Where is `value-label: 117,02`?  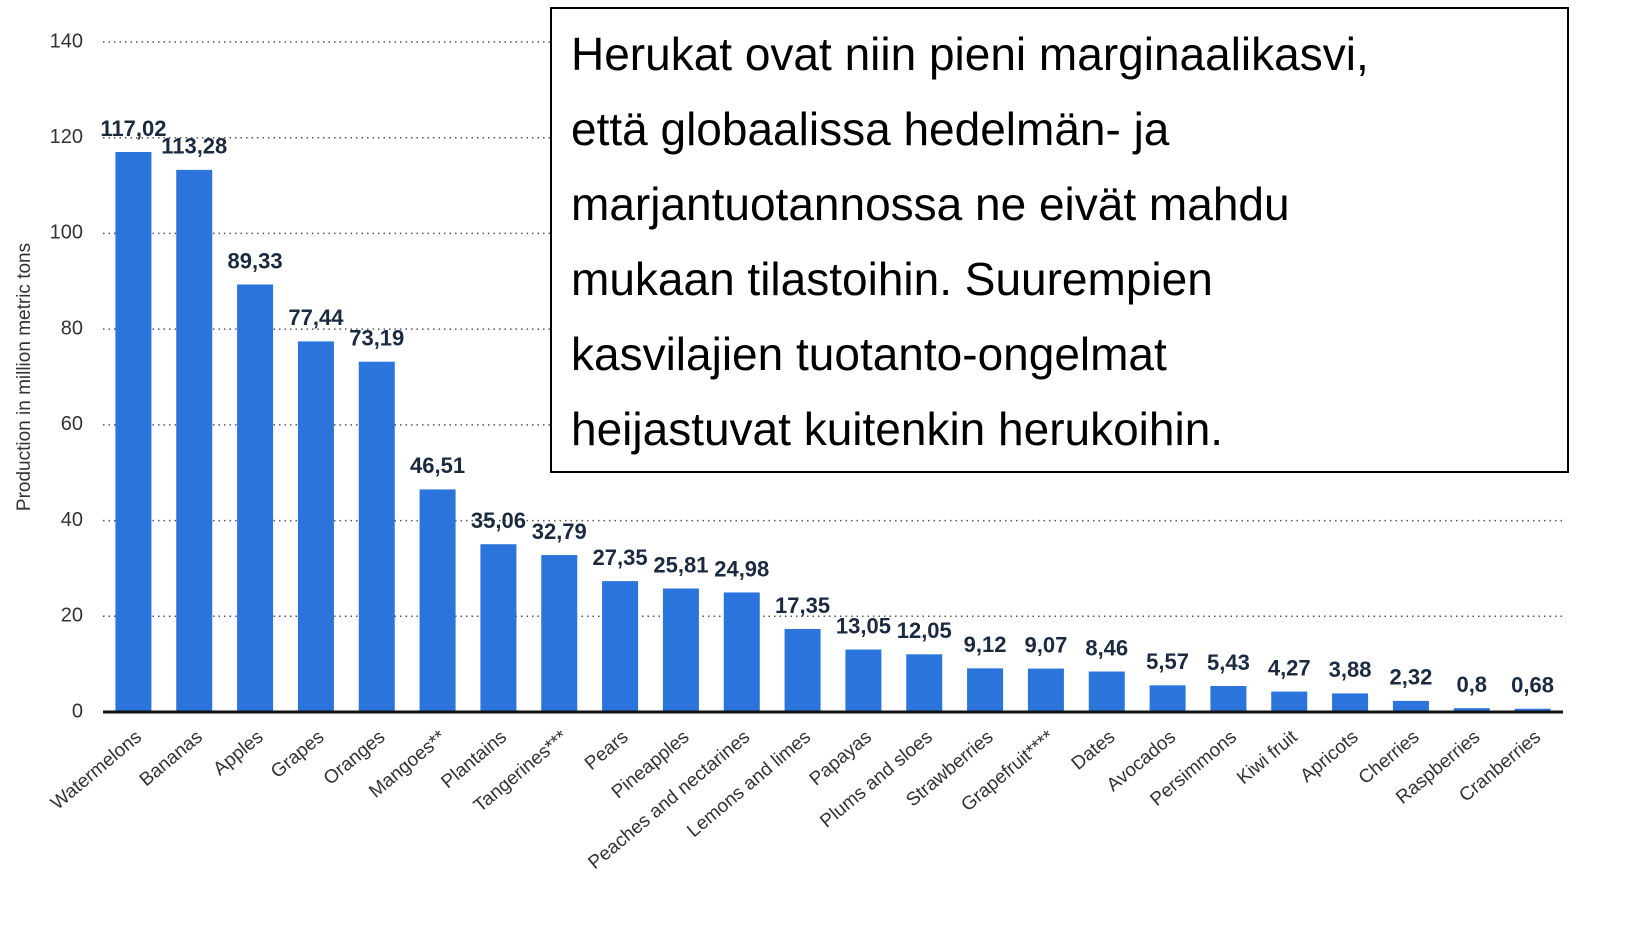
value-label: 117,02 is located at coordinates (133, 128).